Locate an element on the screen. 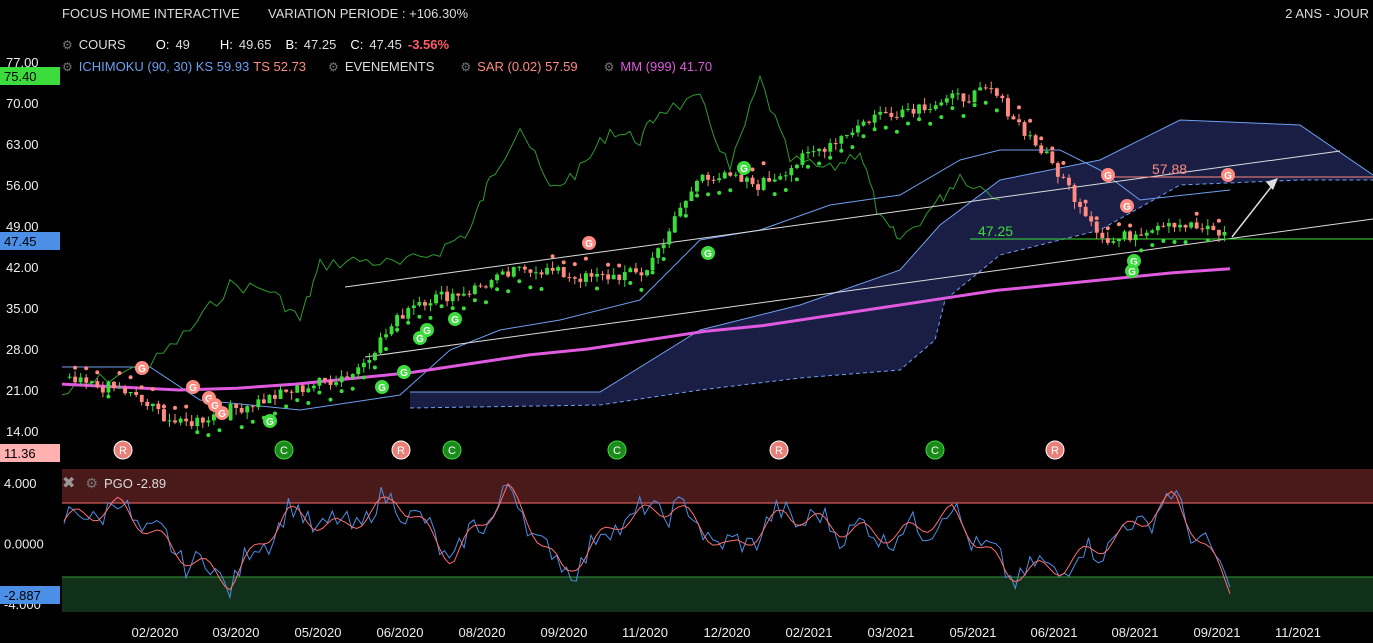 The height and width of the screenshot is (643, 1373). cours-label: COURS is located at coordinates (102, 44).